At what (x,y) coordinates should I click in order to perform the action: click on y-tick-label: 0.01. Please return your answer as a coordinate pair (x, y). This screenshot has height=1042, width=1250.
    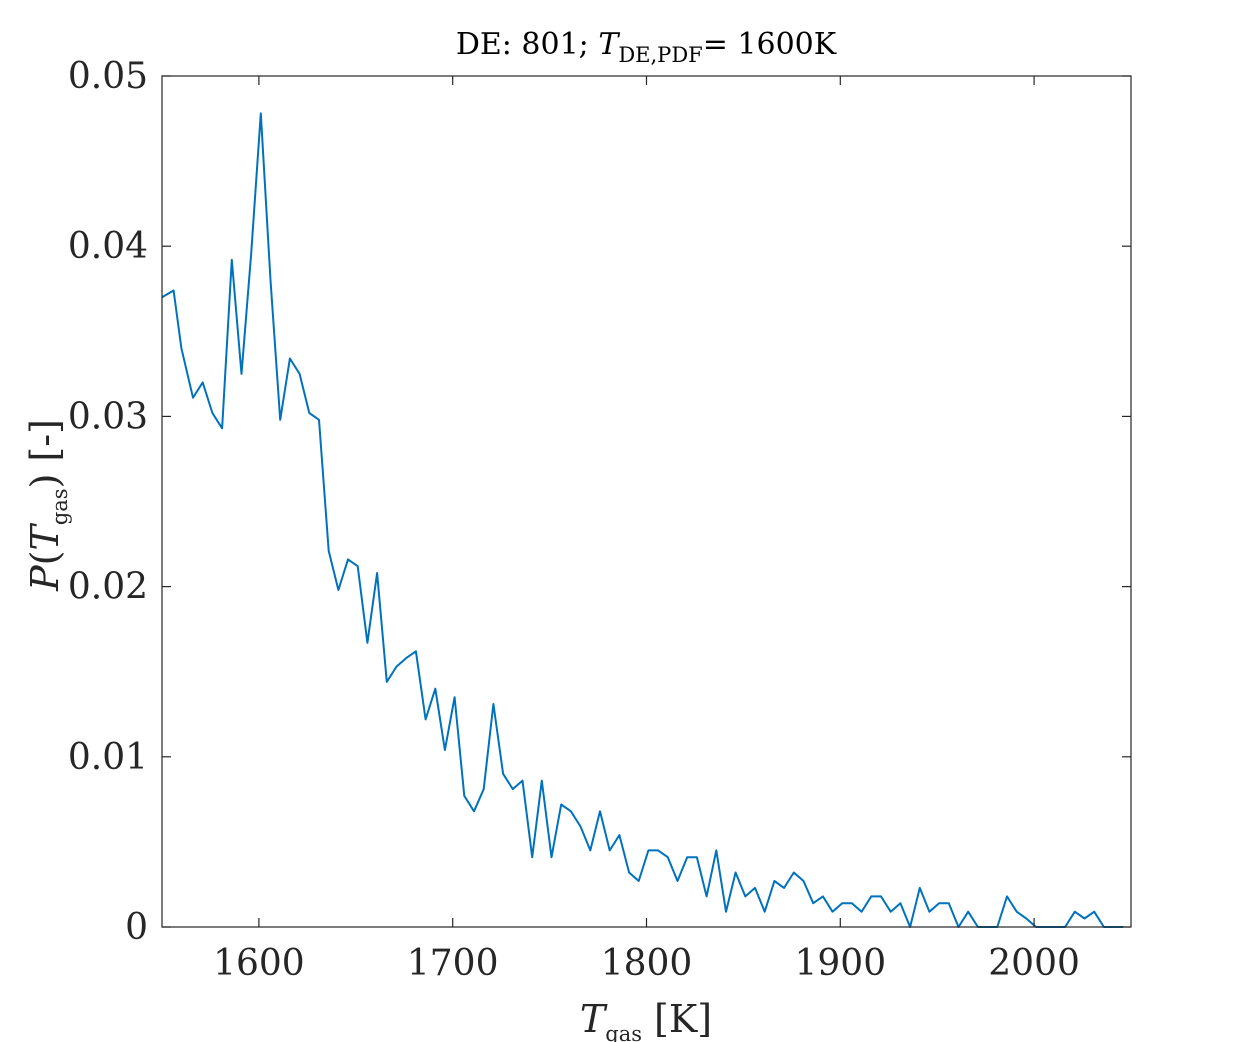
    Looking at the image, I should click on (108, 757).